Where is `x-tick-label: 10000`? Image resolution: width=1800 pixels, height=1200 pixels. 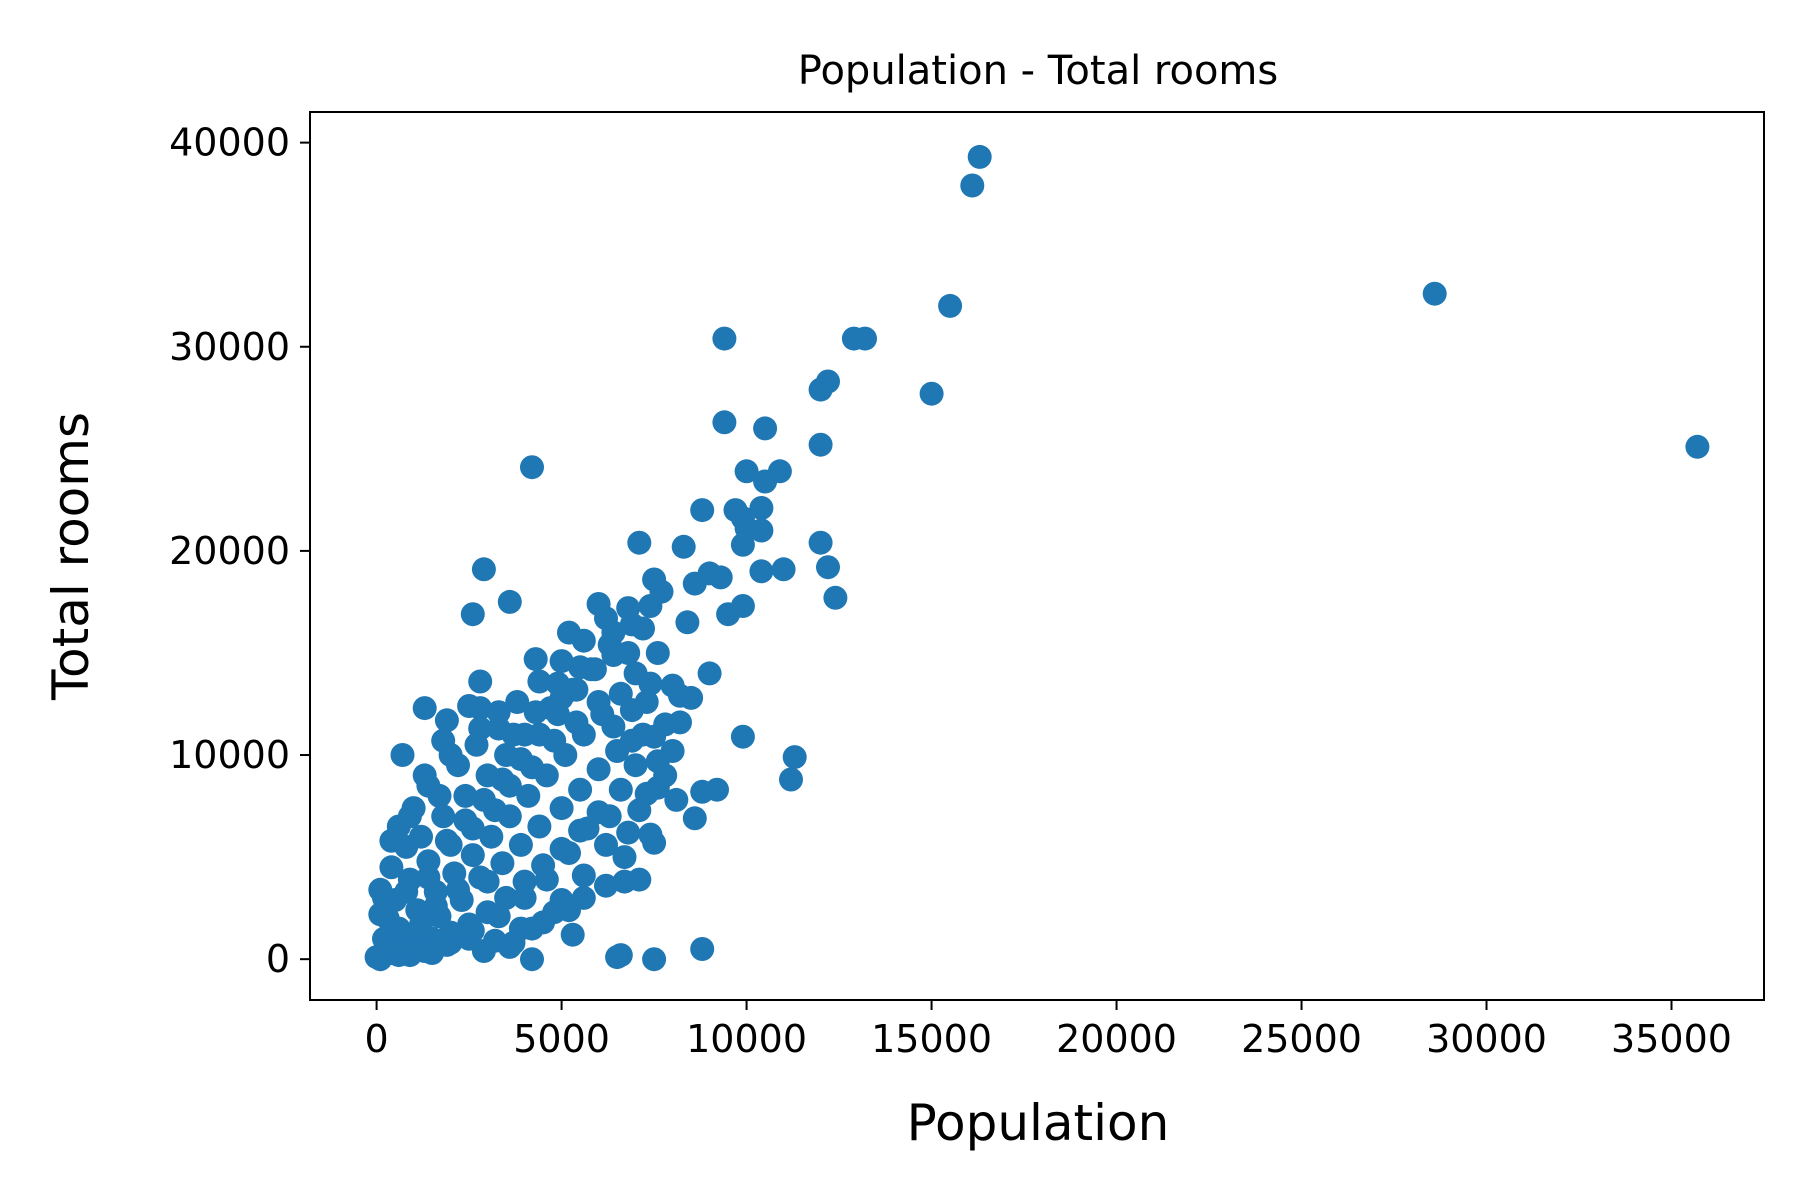 x-tick-label: 10000 is located at coordinates (746, 1039).